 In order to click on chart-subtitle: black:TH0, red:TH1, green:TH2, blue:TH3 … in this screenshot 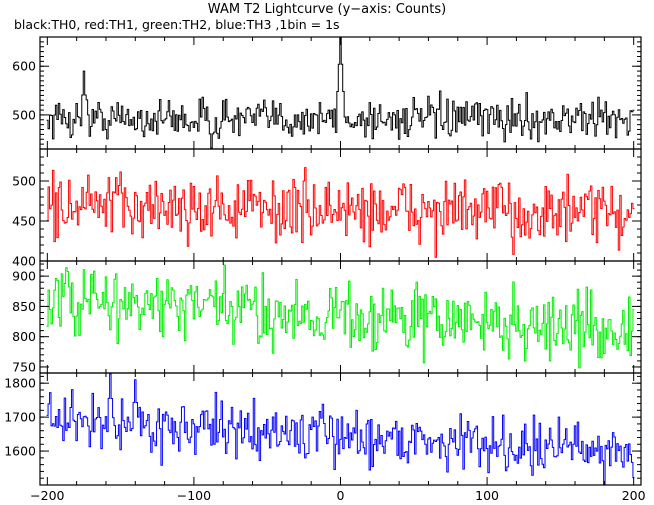, I will do `click(177, 24)`.